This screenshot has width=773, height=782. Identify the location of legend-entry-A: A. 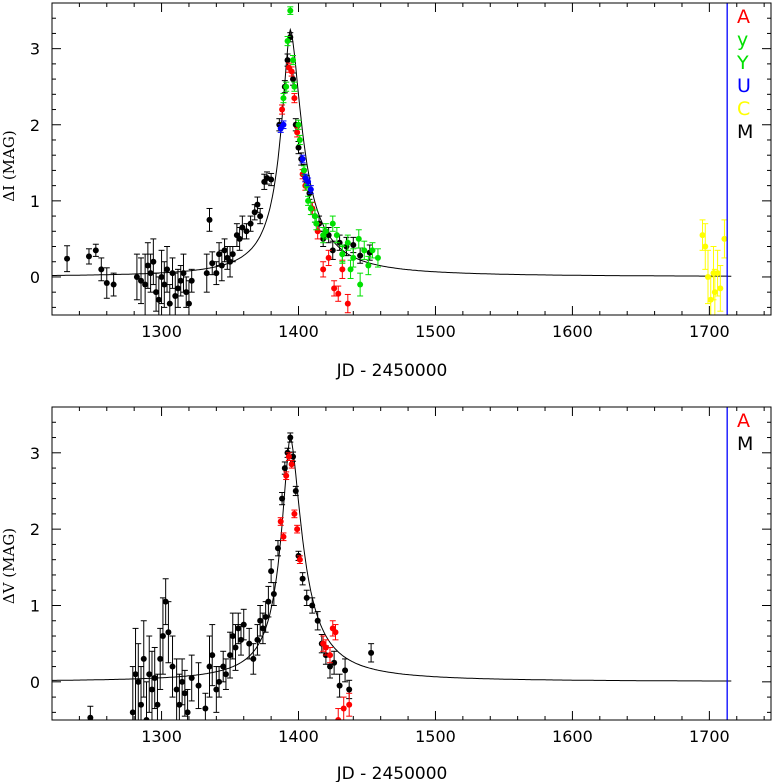
(743, 17).